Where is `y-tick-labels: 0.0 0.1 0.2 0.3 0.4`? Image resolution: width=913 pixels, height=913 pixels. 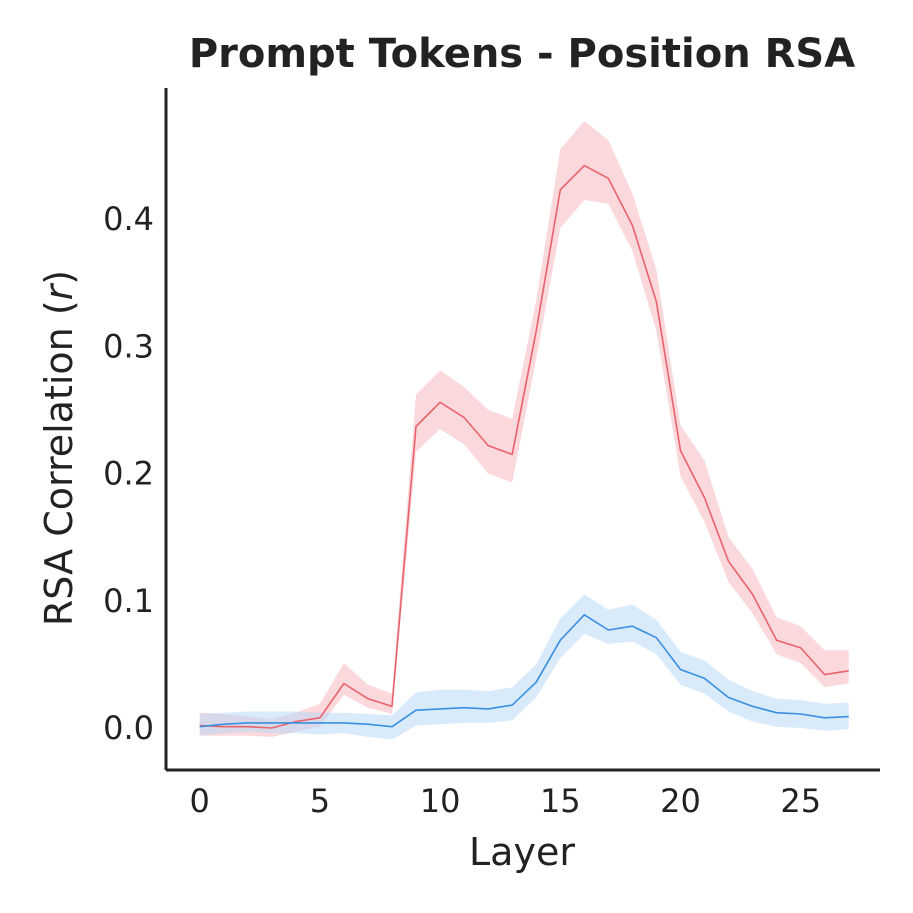
y-tick-labels: 0.0 0.1 0.2 0.3 0.4 is located at coordinates (128, 473).